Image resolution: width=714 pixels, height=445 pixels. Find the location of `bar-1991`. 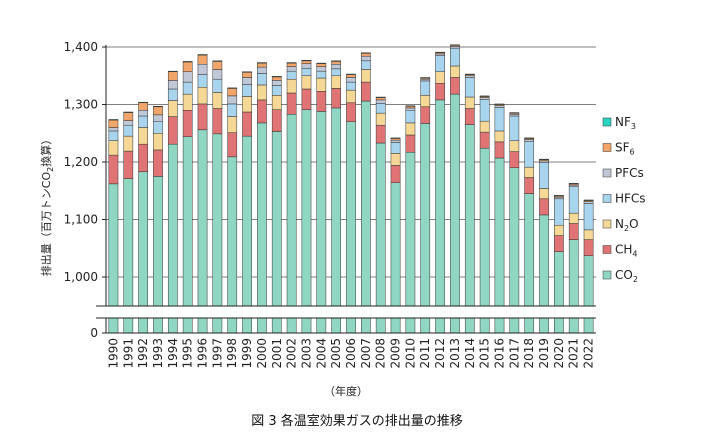

bar-1991 is located at coordinates (128, 222).